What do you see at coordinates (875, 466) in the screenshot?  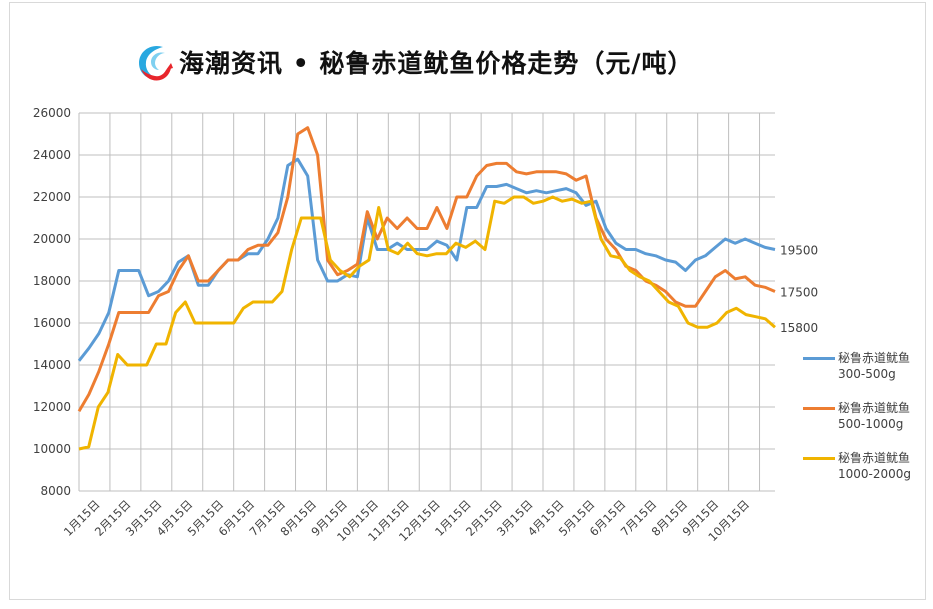 I see `legend-label: 秘鲁赤道鱿鱼 1000-2000g` at bounding box center [875, 466].